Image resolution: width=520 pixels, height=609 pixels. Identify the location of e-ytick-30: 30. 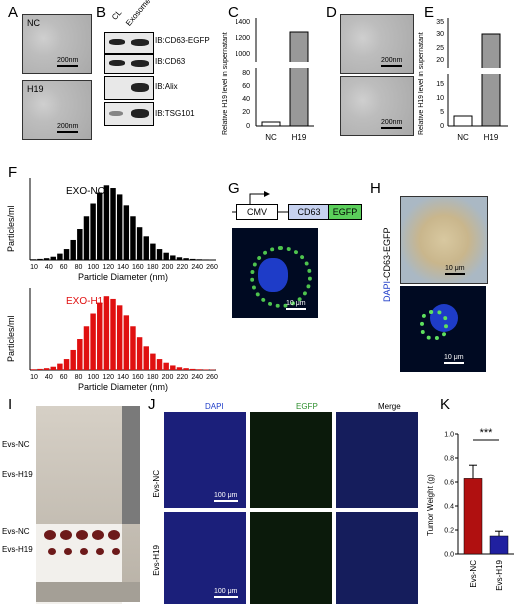
(440, 34).